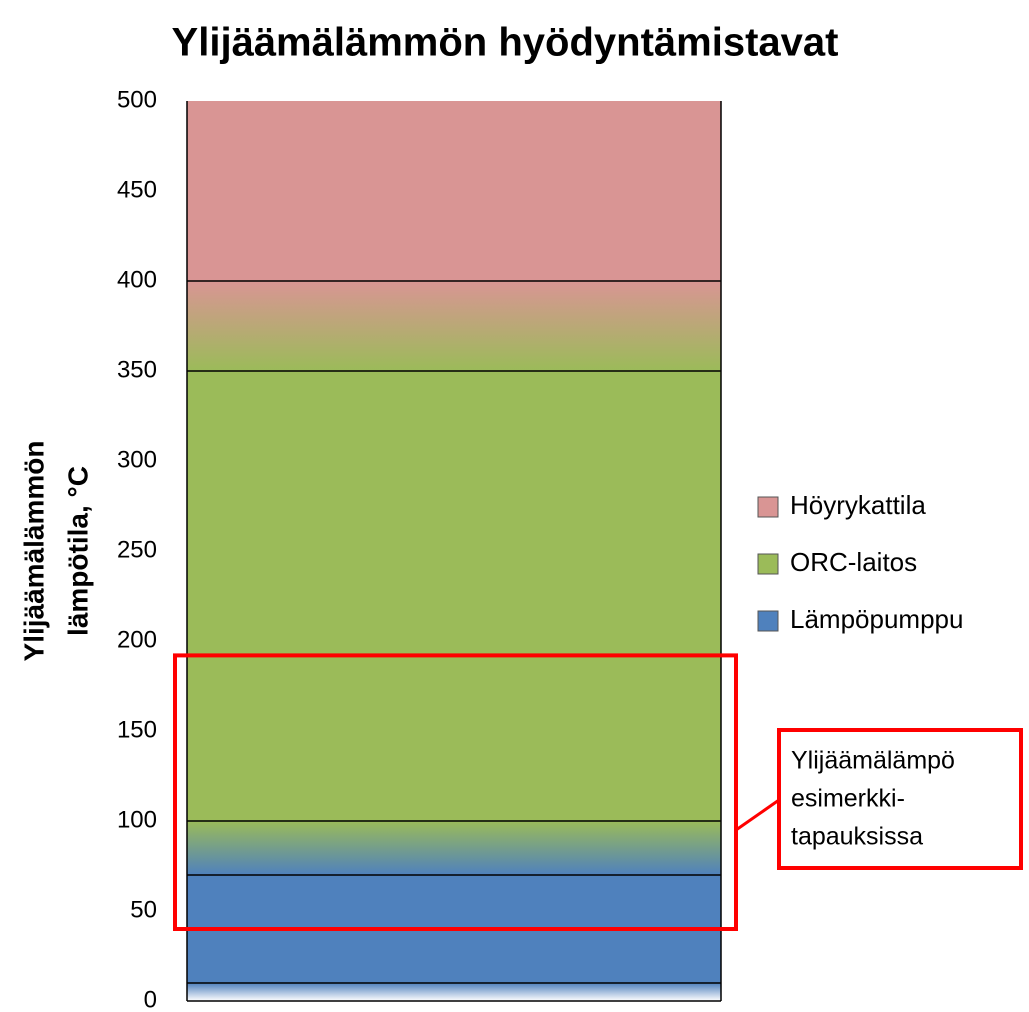  Describe the element at coordinates (137, 369) in the screenshot. I see `y-tick-label: 350` at that location.